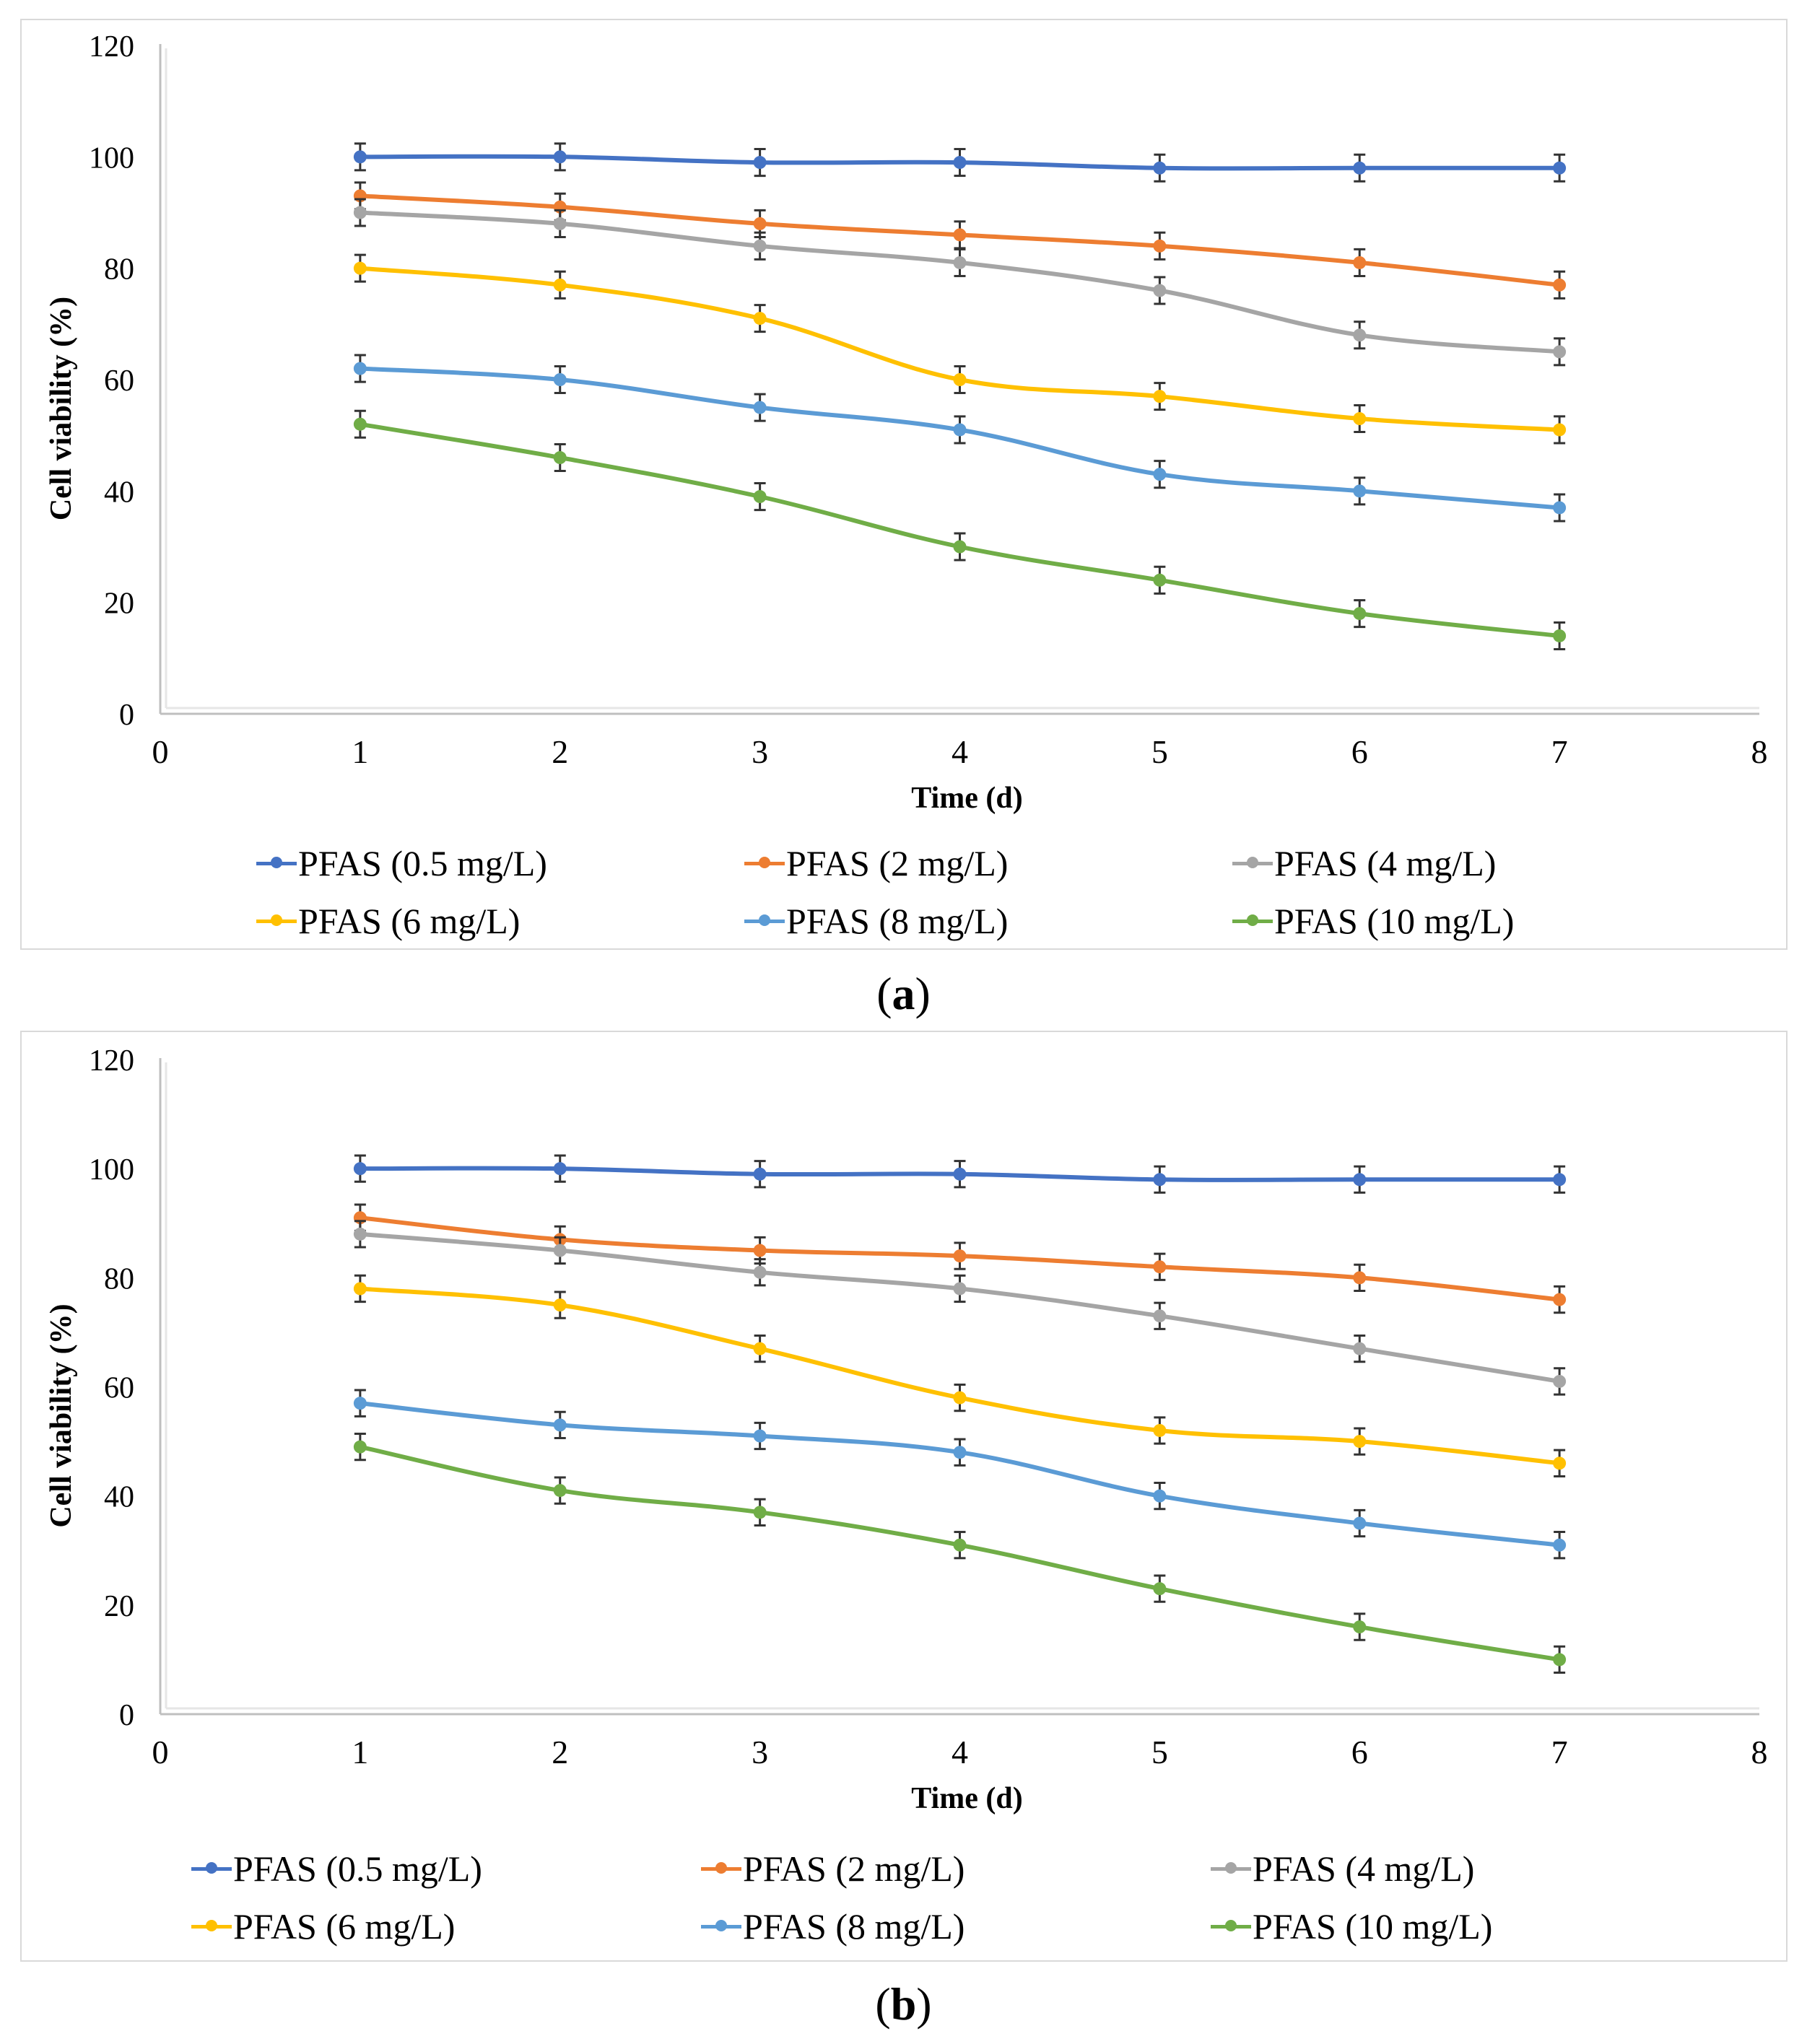  What do you see at coordinates (119, 604) in the screenshot?
I see `chart-a-y-tick-label: 20` at bounding box center [119, 604].